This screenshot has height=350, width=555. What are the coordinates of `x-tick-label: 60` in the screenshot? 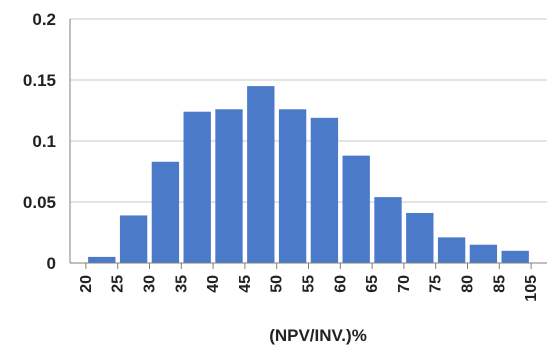 It's located at (340, 284).